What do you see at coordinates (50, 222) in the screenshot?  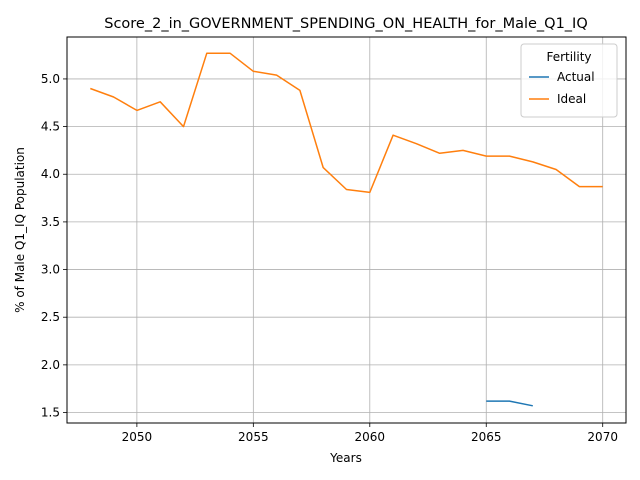 I see `y-tick-label: 3.5` at bounding box center [50, 222].